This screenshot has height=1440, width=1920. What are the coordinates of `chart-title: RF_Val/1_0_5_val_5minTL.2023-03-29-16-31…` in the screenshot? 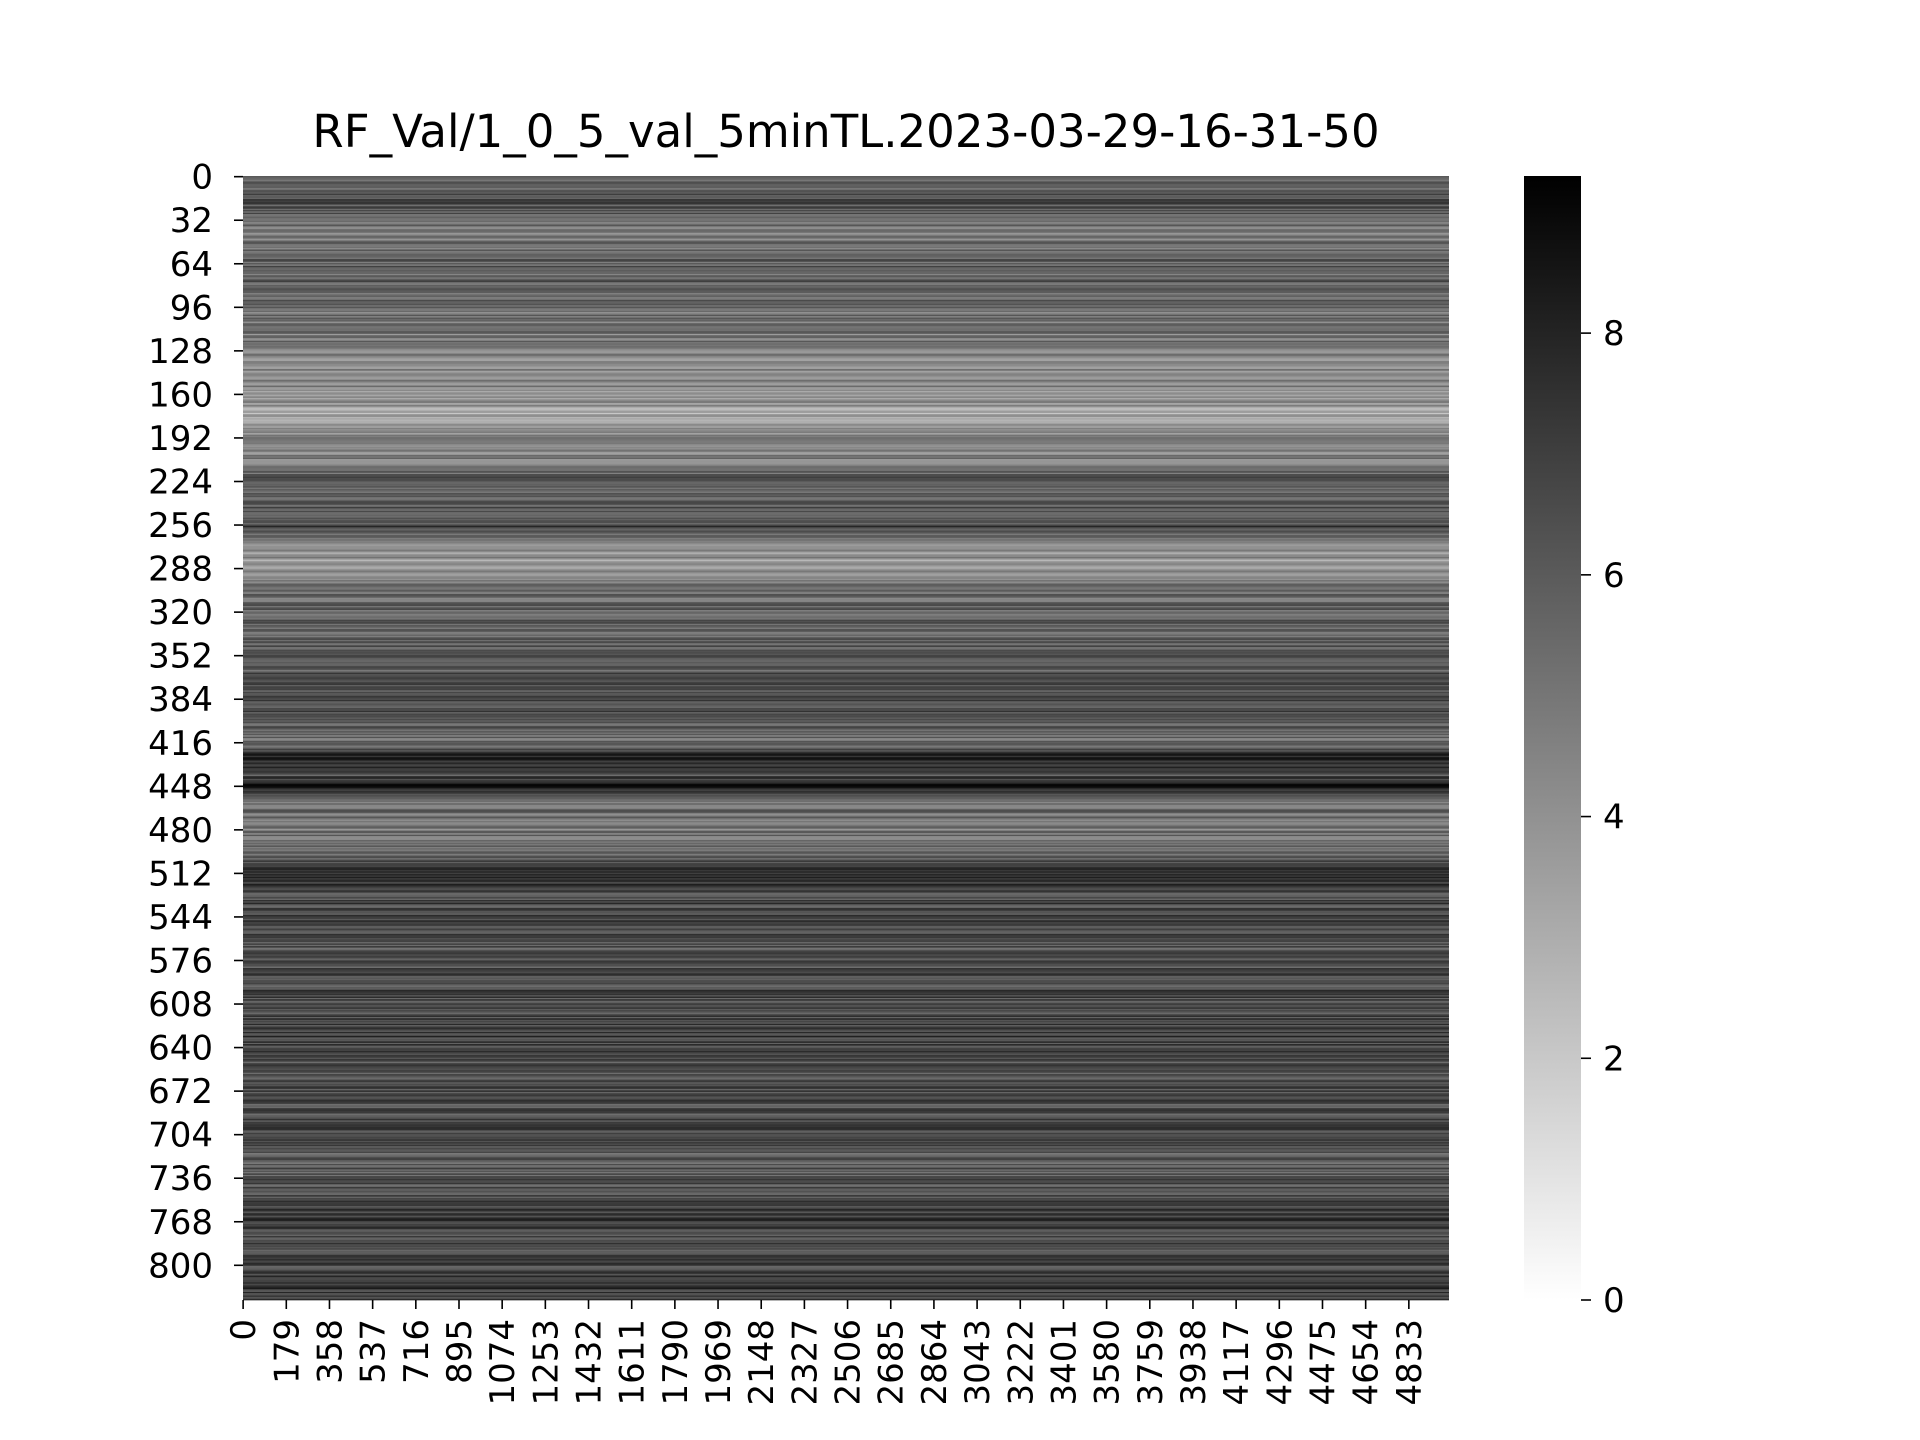 It's located at (845, 131).